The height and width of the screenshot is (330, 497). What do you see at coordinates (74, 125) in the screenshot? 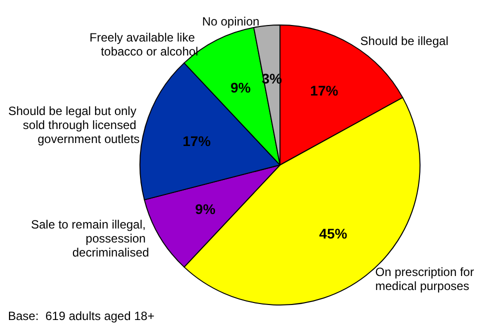
I see `slice-label: Should be legal but only sold through licensed government outlets` at bounding box center [74, 125].